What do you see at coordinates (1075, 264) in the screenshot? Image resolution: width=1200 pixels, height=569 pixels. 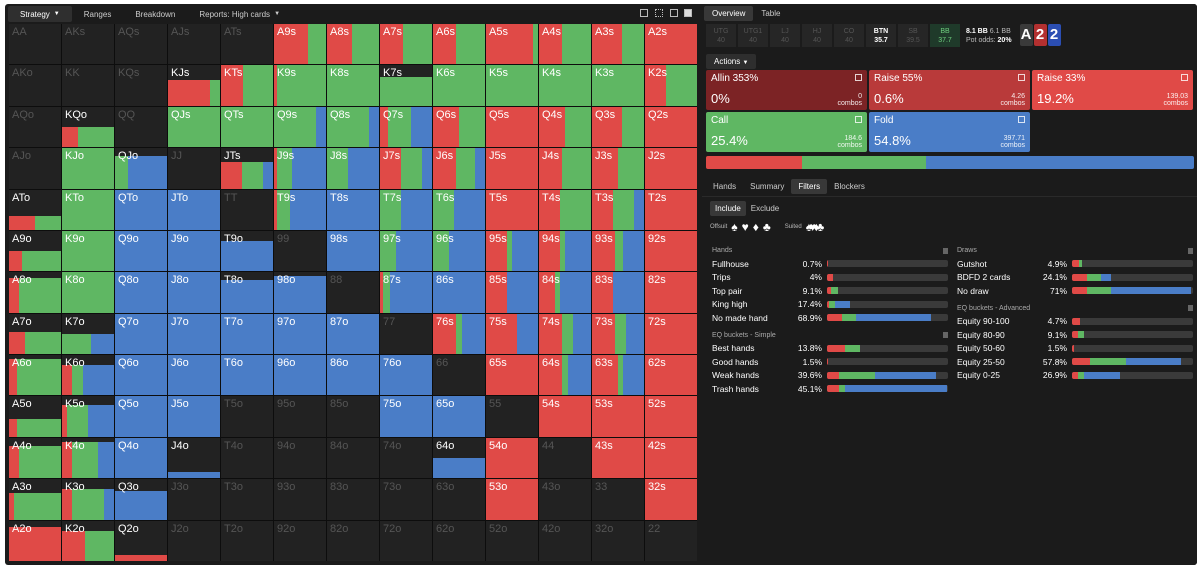 I see `filter-row: Gutshot 4.9%` at bounding box center [1075, 264].